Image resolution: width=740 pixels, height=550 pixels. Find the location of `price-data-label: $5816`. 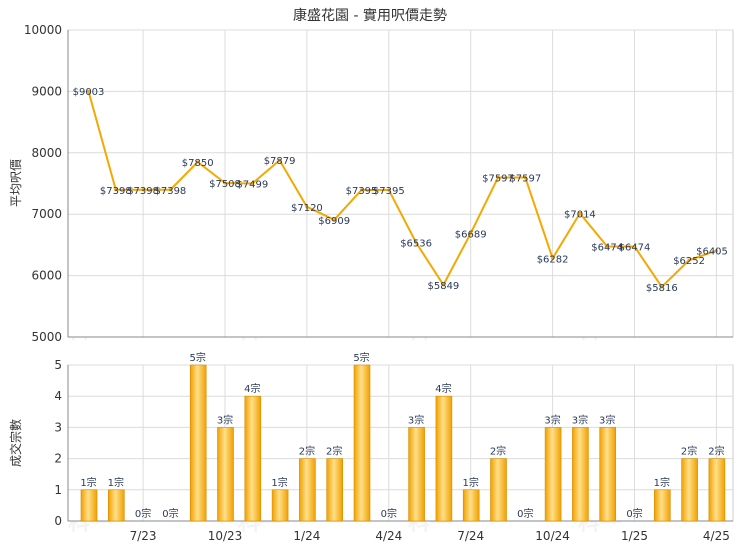

price-data-label: $5816 is located at coordinates (662, 288).